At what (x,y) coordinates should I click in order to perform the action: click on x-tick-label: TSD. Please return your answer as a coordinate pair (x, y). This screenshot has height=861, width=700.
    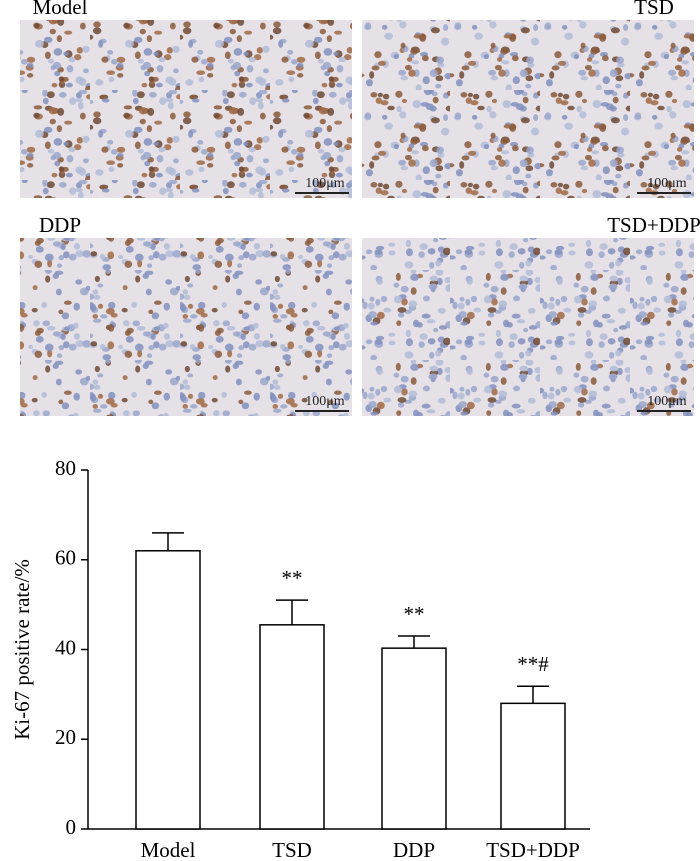
    Looking at the image, I should click on (292, 849).